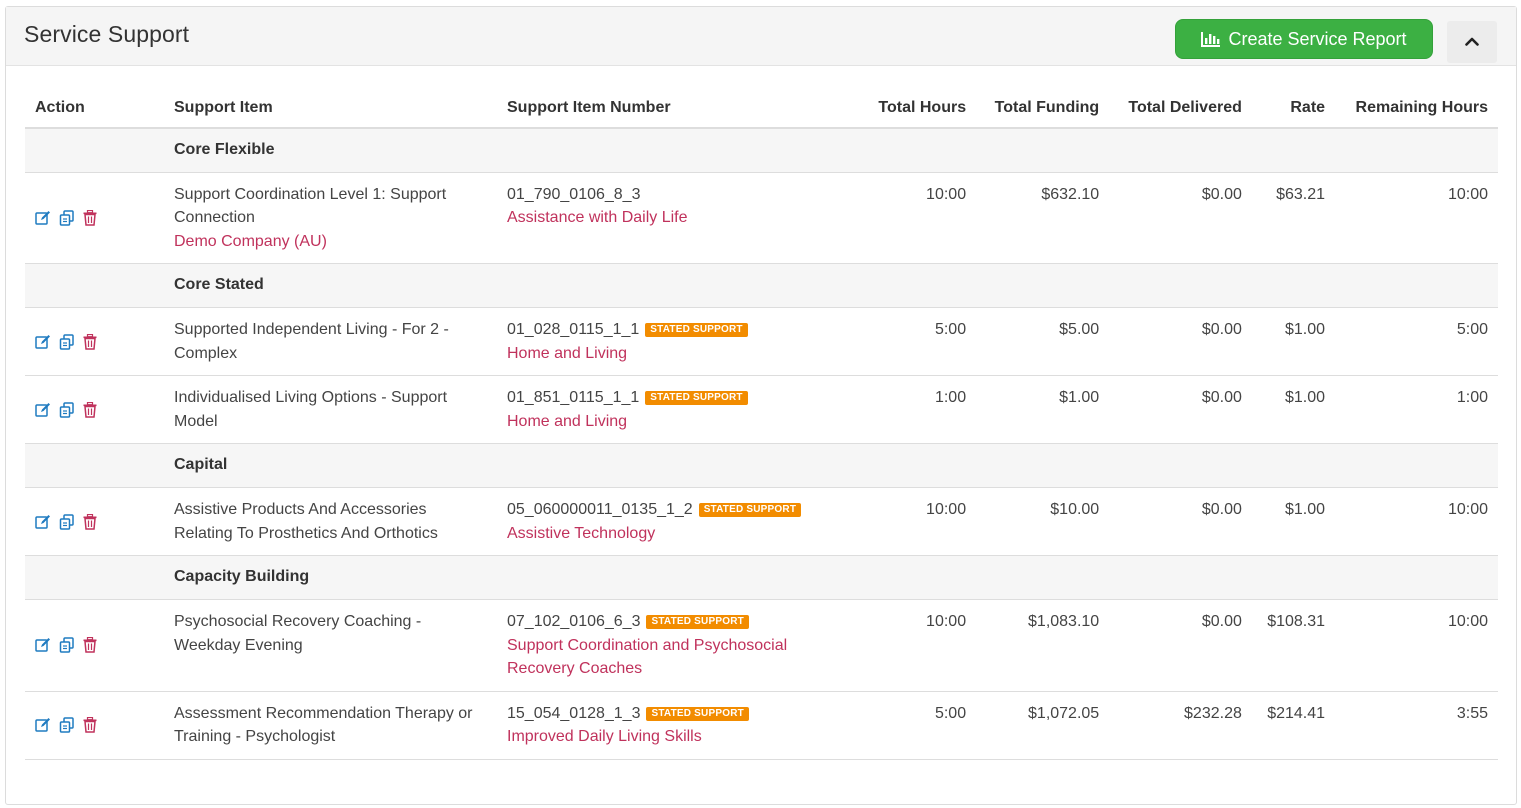 The image size is (1521, 808). I want to click on support-item-number: 15_054_0128_1_3, so click(574, 713).